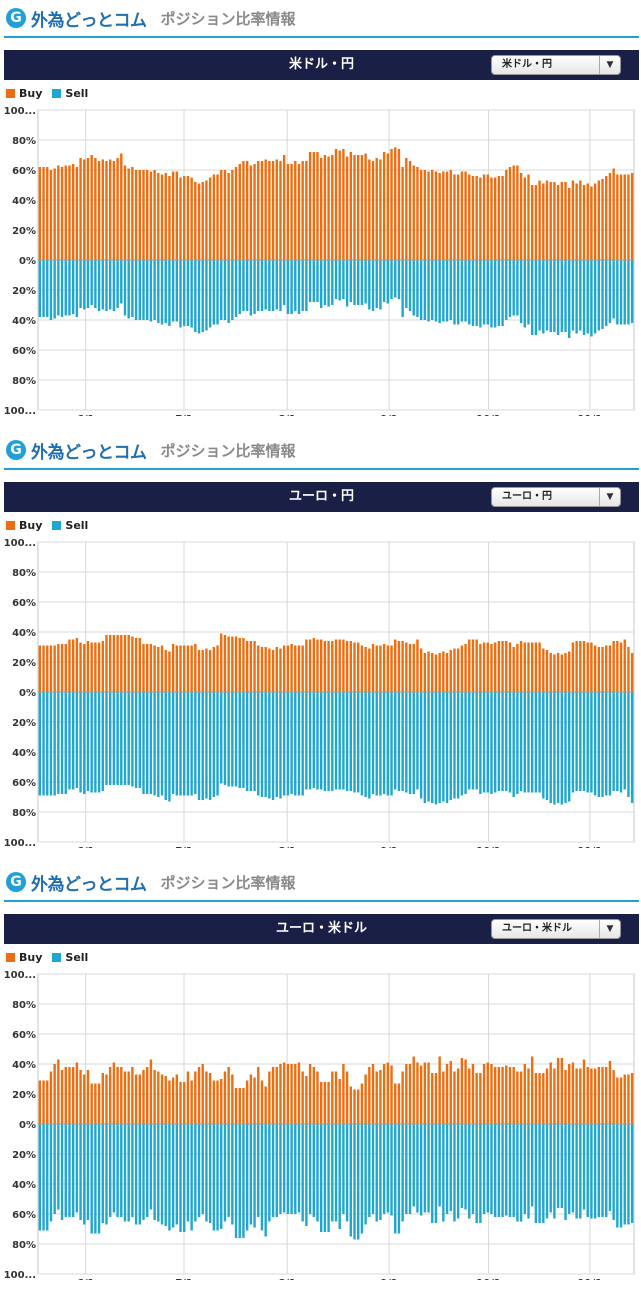  What do you see at coordinates (321, 65) in the screenshot?
I see `chart-titlebar: 米ドル・円 米ドル・円 ▼` at bounding box center [321, 65].